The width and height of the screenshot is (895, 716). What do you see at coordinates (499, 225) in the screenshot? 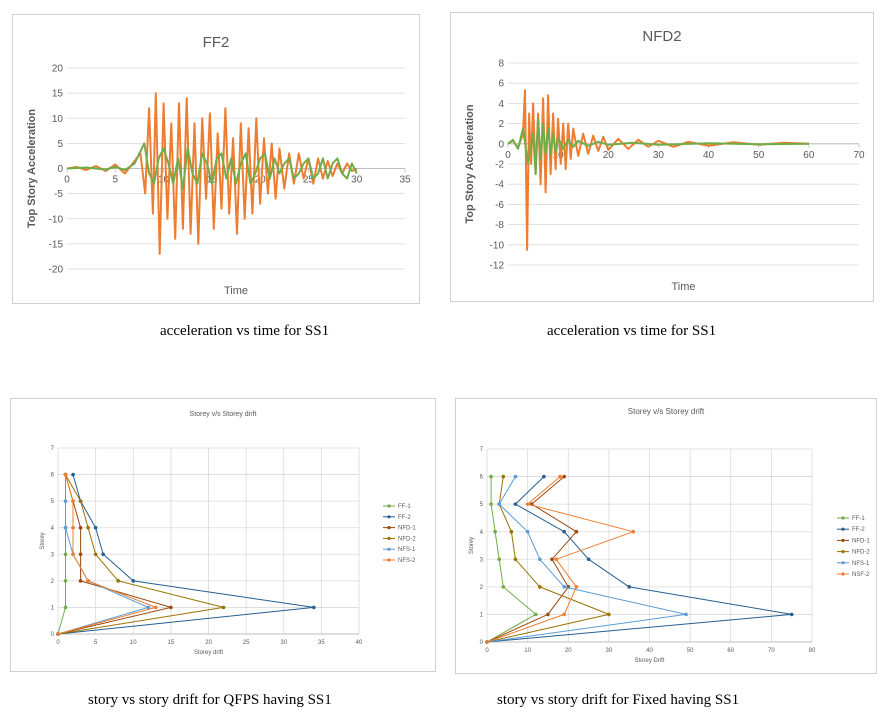
I see `y-tick-label: -8` at bounding box center [499, 225].